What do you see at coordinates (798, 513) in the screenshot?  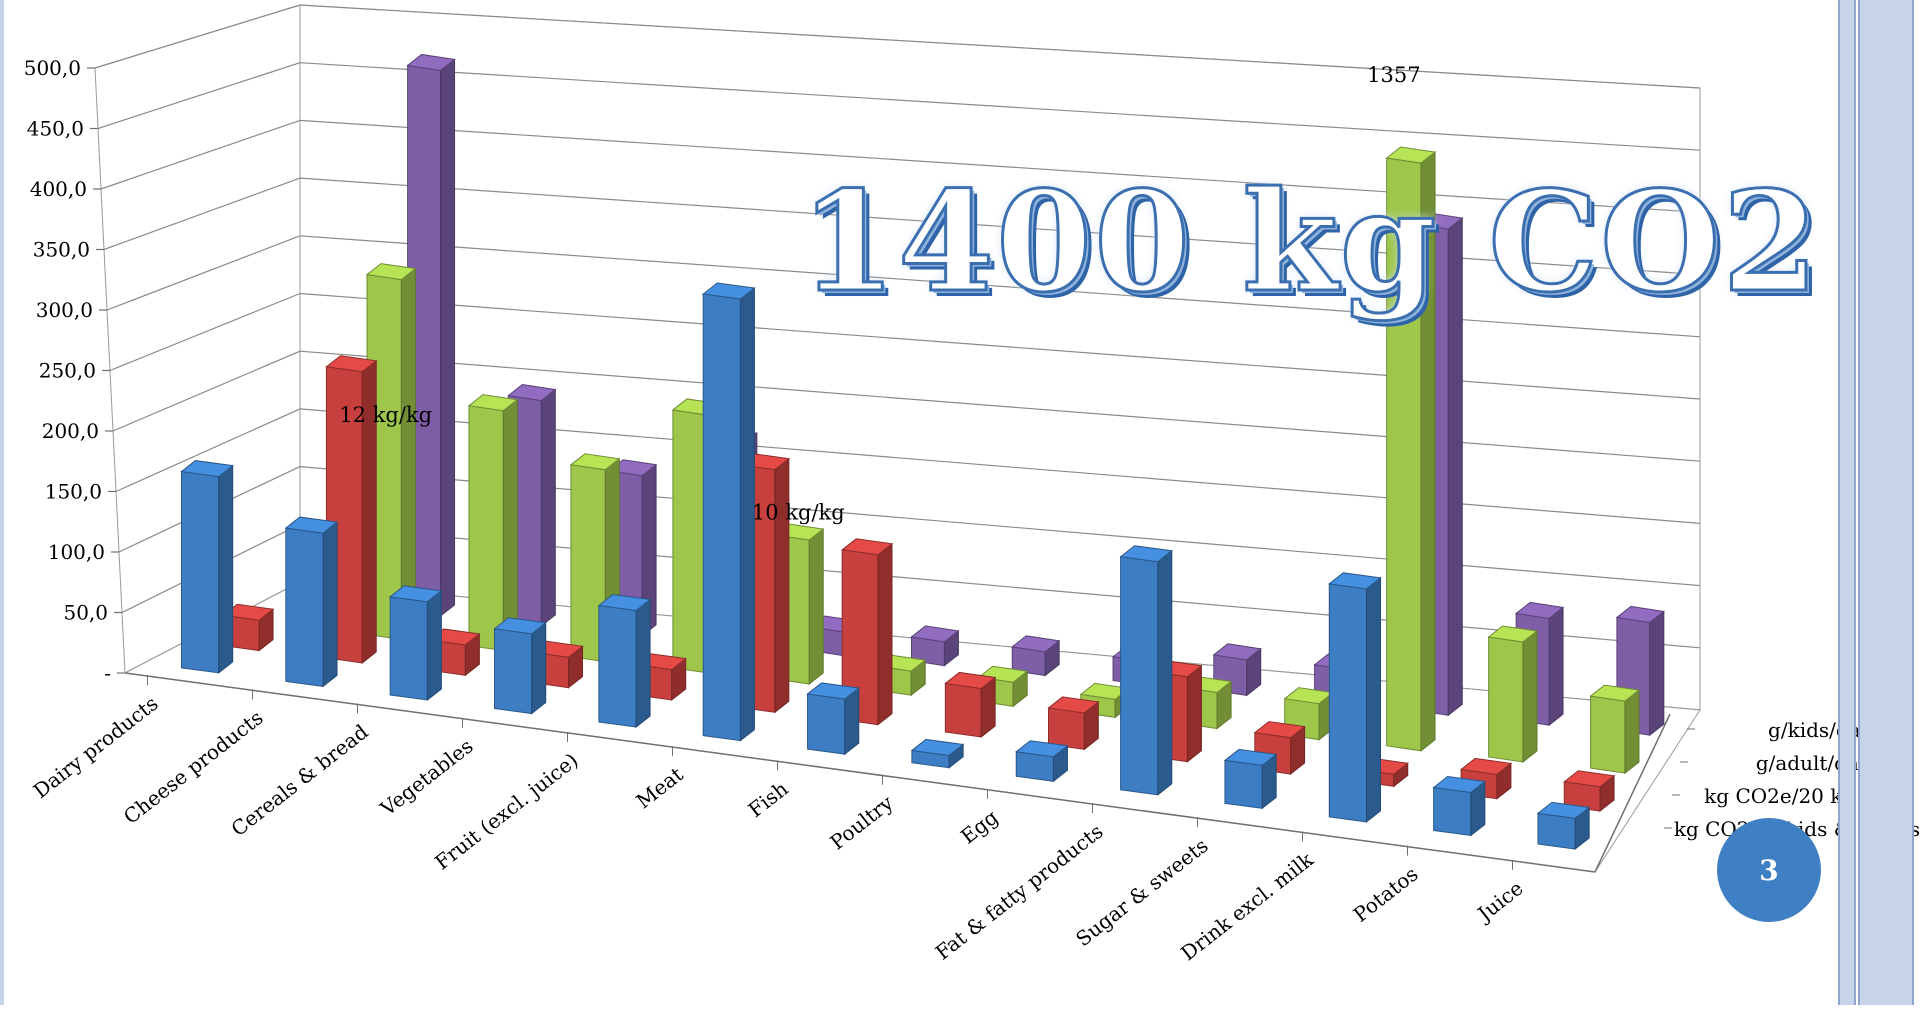 I see `data-annotation: 10 kg/kg` at bounding box center [798, 513].